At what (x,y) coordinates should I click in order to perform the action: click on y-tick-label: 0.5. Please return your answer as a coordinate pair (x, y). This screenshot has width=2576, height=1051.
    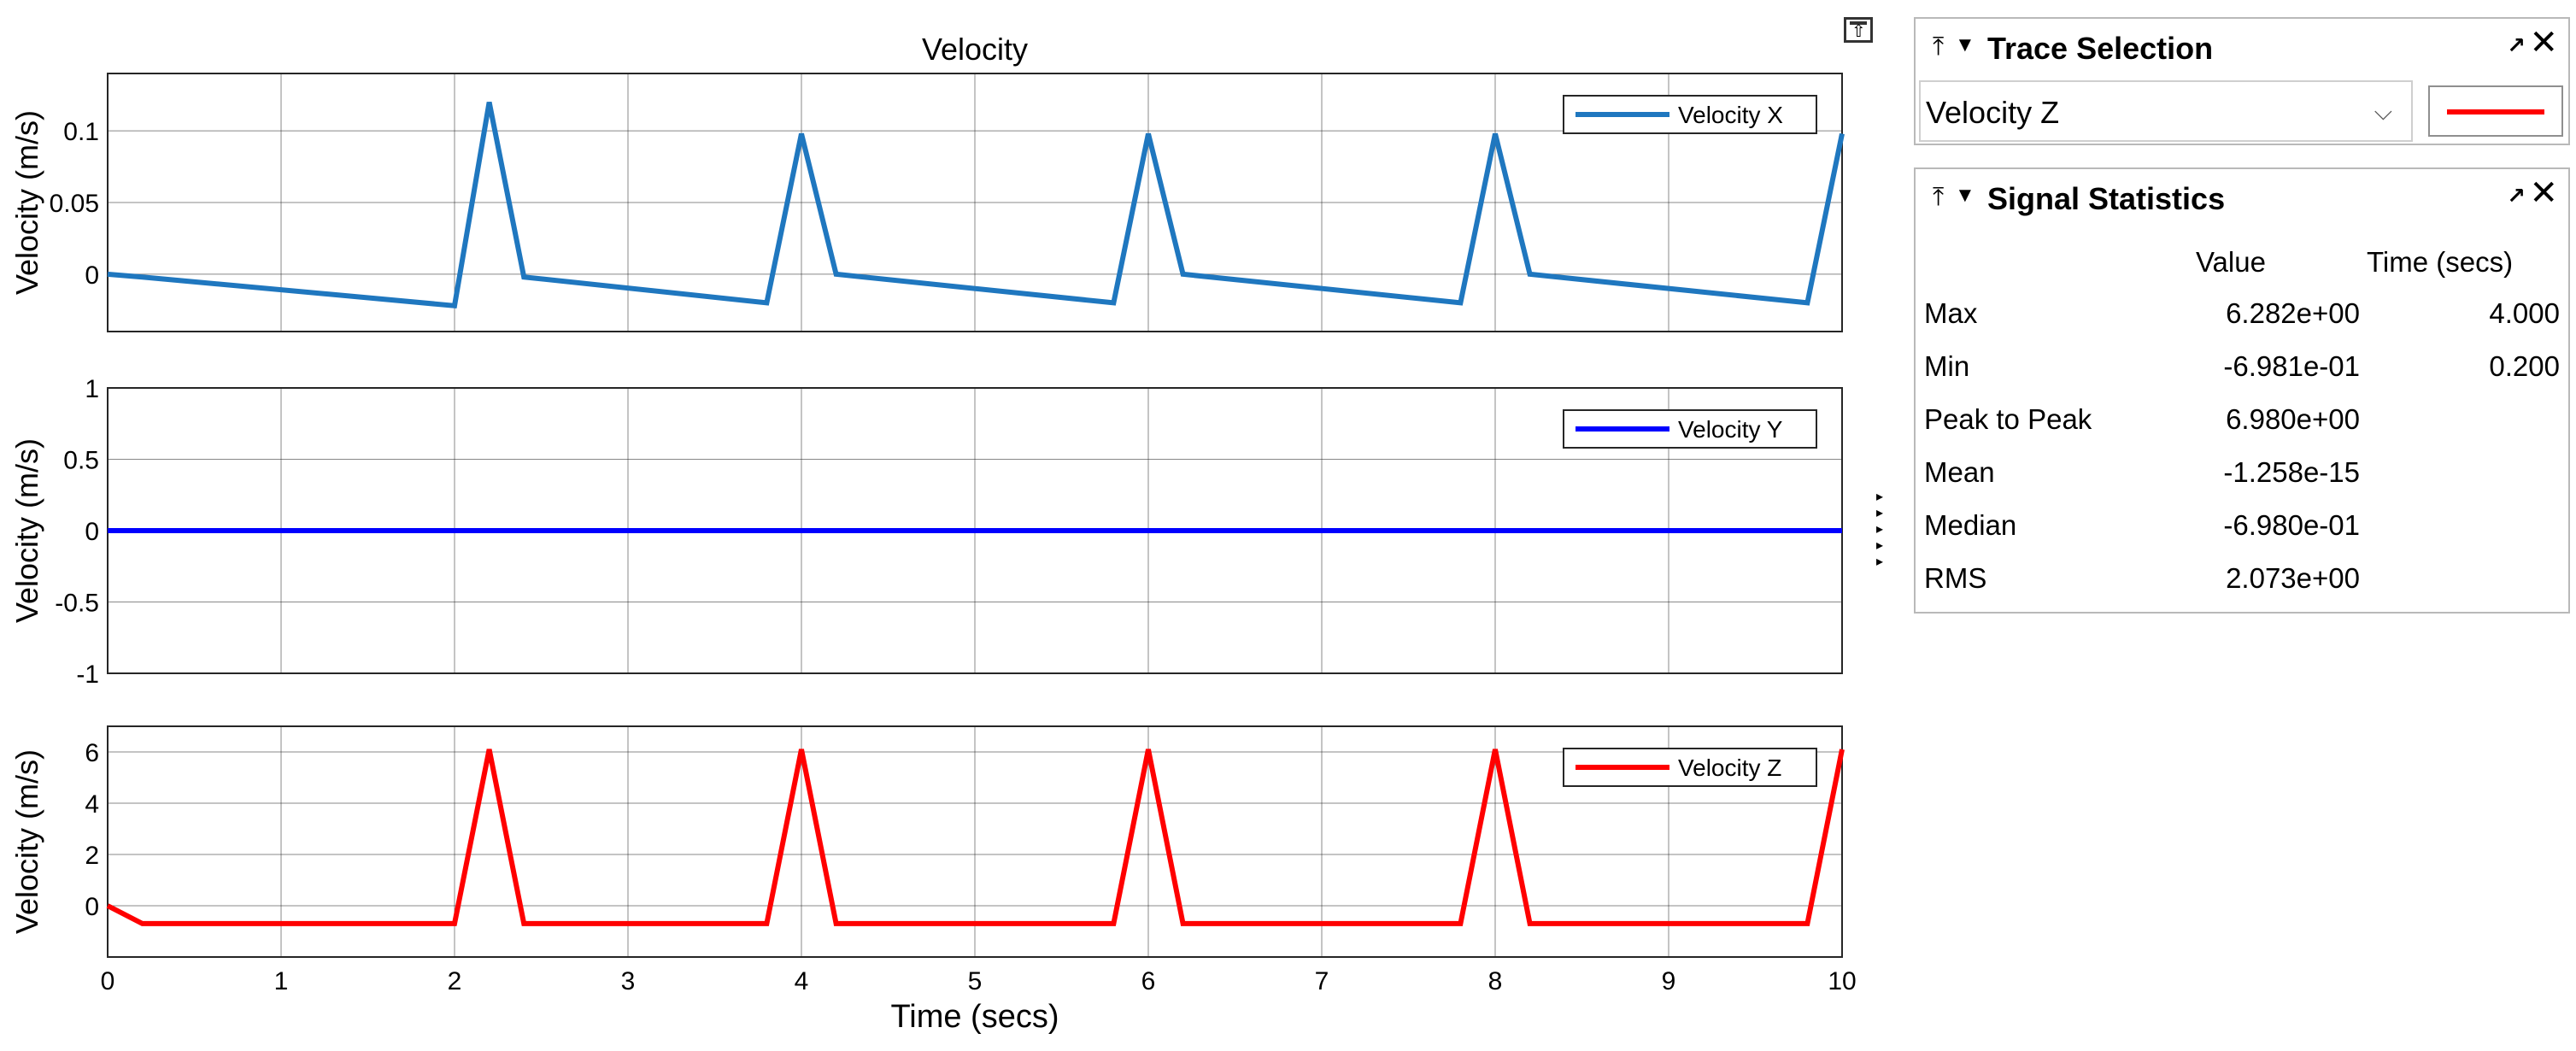
    Looking at the image, I should click on (81, 461).